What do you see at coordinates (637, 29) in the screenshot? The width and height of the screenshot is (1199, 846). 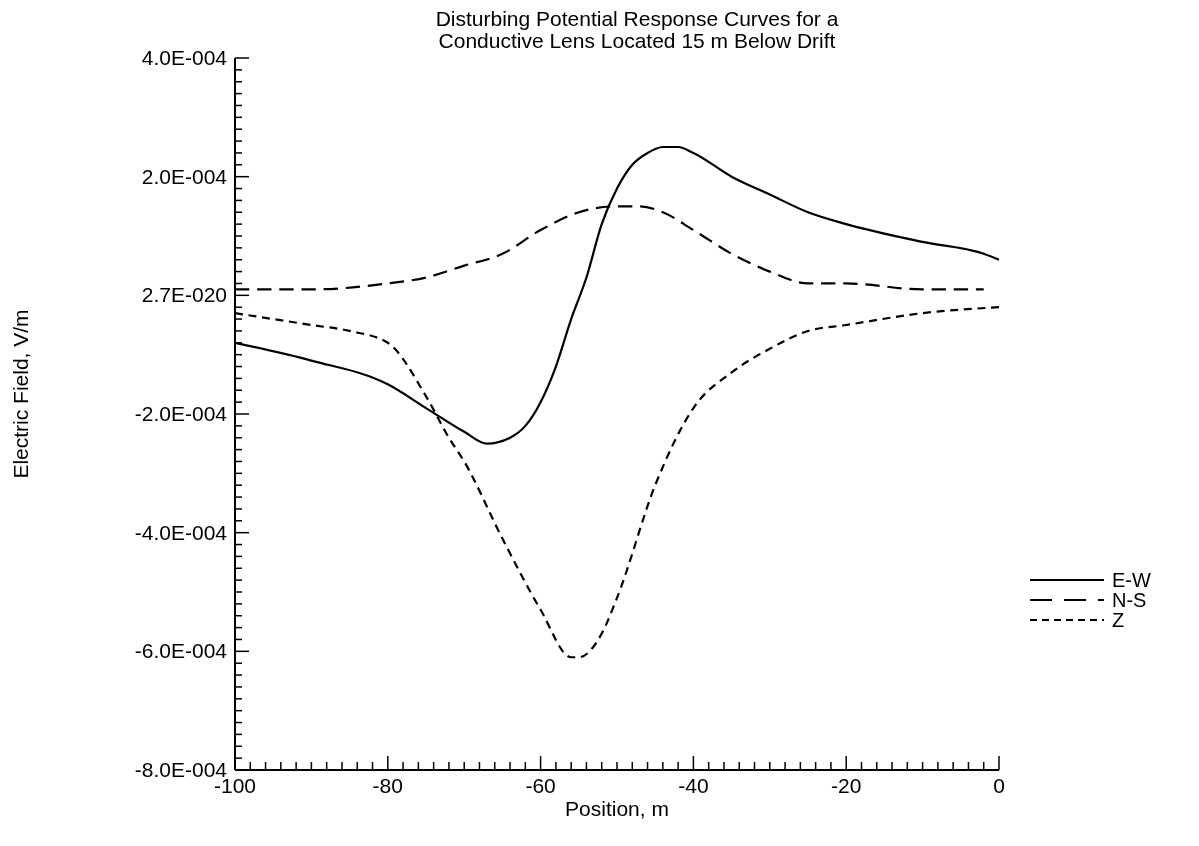 I see `chart-title: Disturbing Potential Response Curves for a Conductive Lens Located 15 m Below Drift` at bounding box center [637, 29].